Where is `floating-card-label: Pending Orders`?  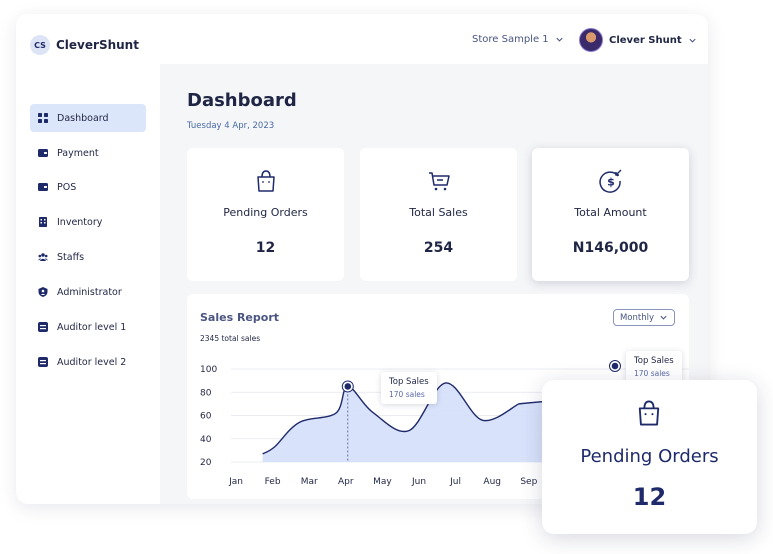
floating-card-label: Pending Orders is located at coordinates (649, 456).